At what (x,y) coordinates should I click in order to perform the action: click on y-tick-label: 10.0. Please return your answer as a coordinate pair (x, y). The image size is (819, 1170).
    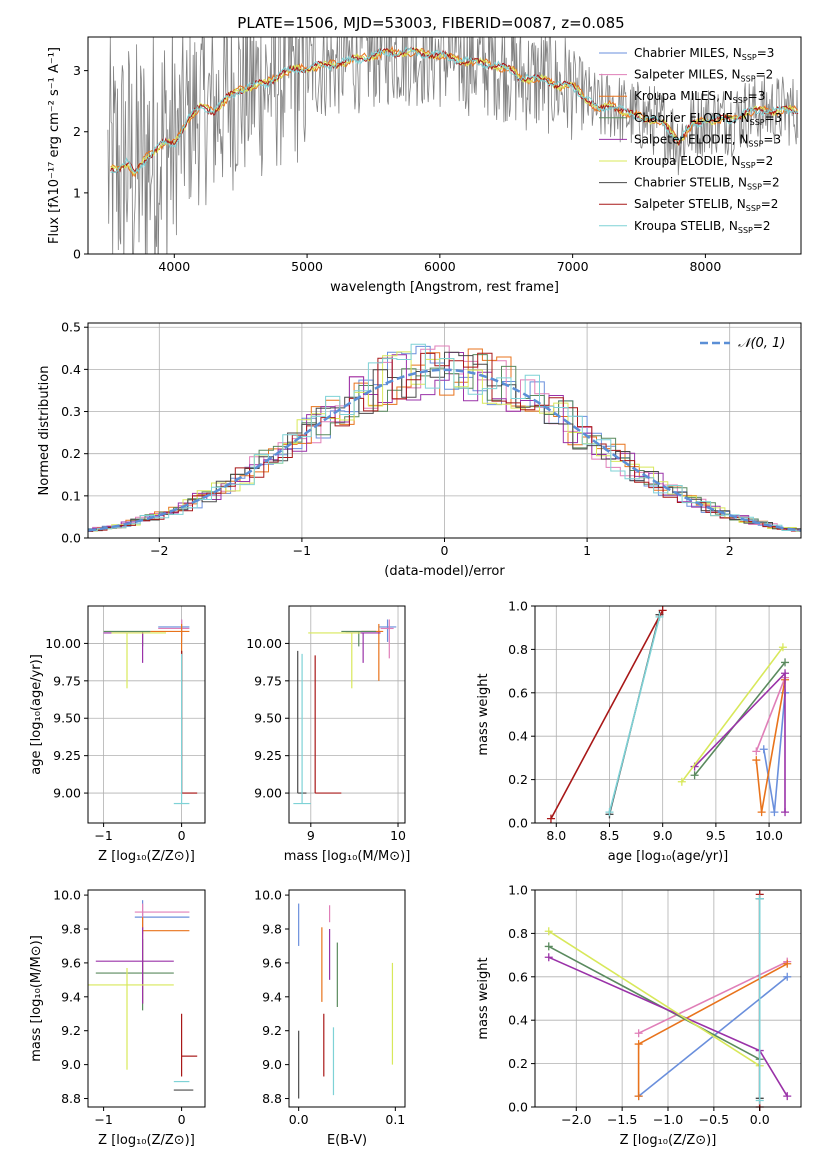
    Looking at the image, I should click on (268, 895).